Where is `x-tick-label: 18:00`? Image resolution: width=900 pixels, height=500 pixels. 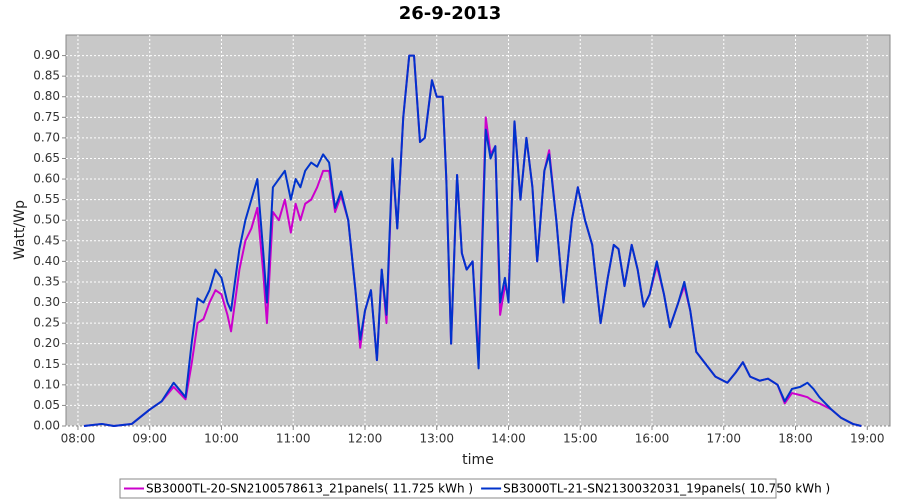 x-tick-label: 18:00 is located at coordinates (795, 439).